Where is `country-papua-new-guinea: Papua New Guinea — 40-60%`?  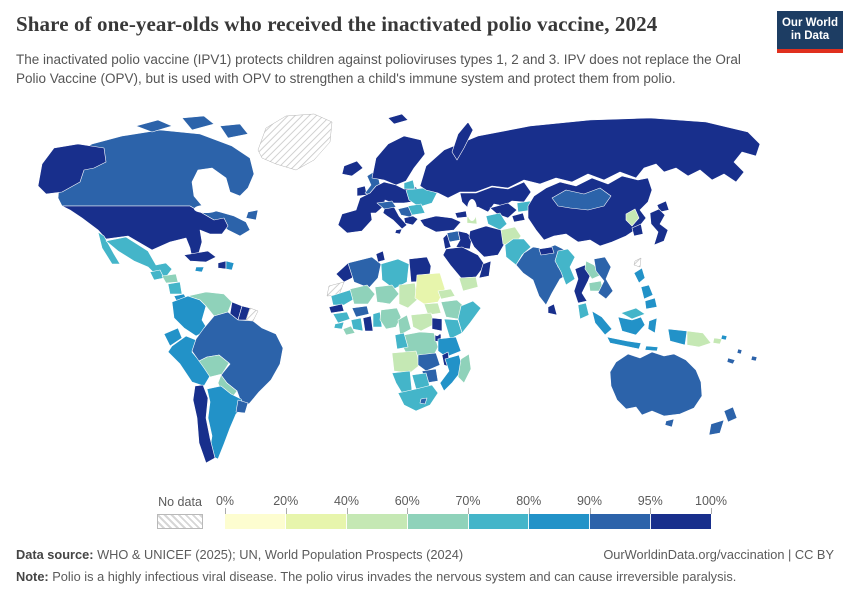
country-papua-new-guinea: Papua New Guinea — 40-60% is located at coordinates (699, 339).